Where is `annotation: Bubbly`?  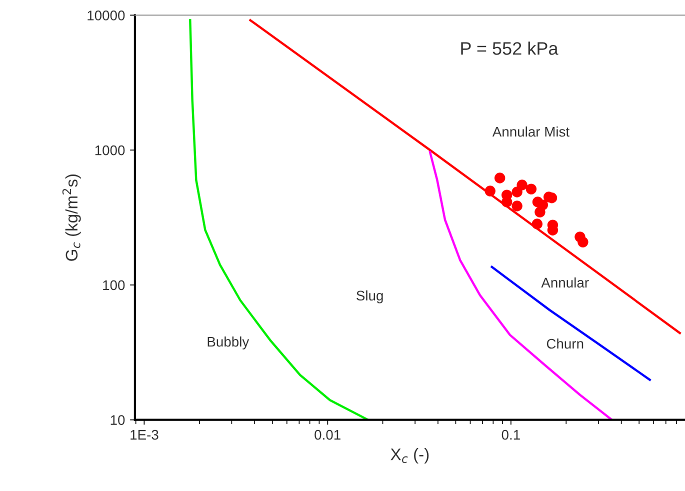 annotation: Bubbly is located at coordinates (229, 343).